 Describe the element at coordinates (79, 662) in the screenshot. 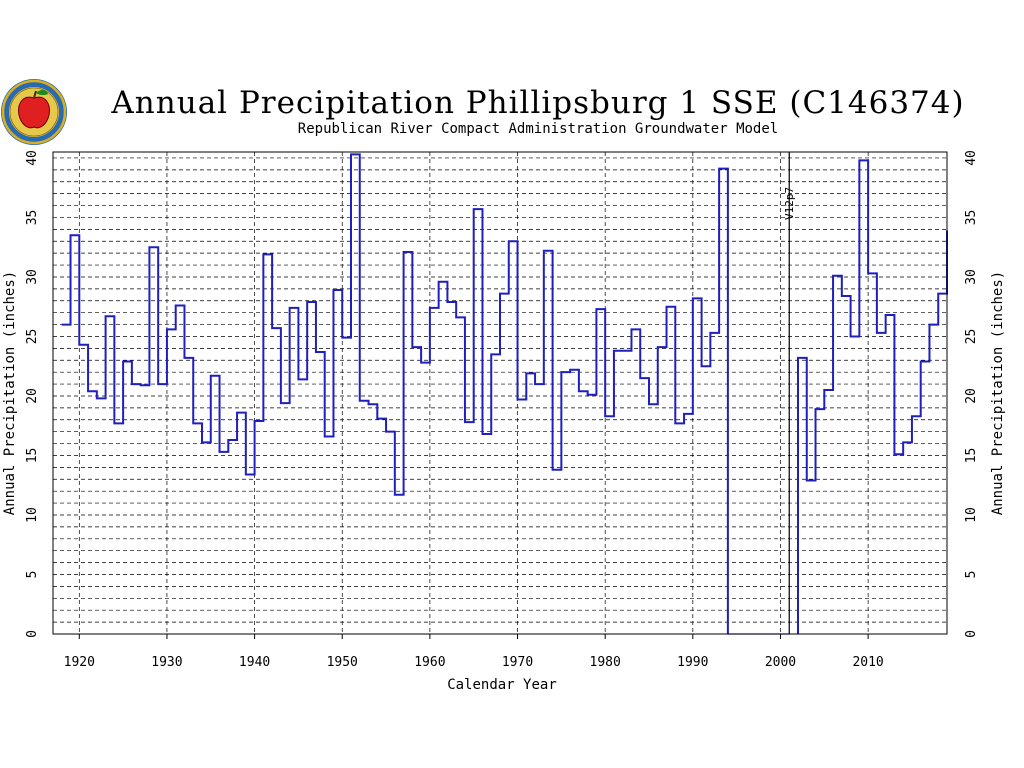

I see `x-tick-label: 1920` at that location.